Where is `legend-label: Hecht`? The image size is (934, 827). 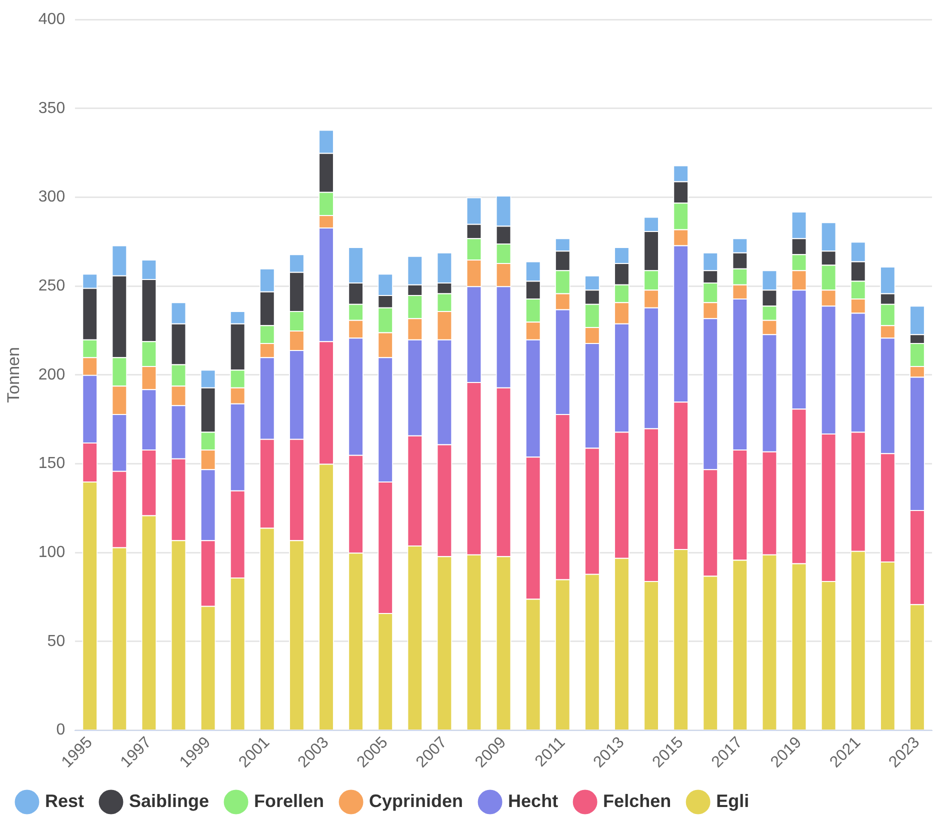
legend-label: Hecht is located at coordinates (533, 800).